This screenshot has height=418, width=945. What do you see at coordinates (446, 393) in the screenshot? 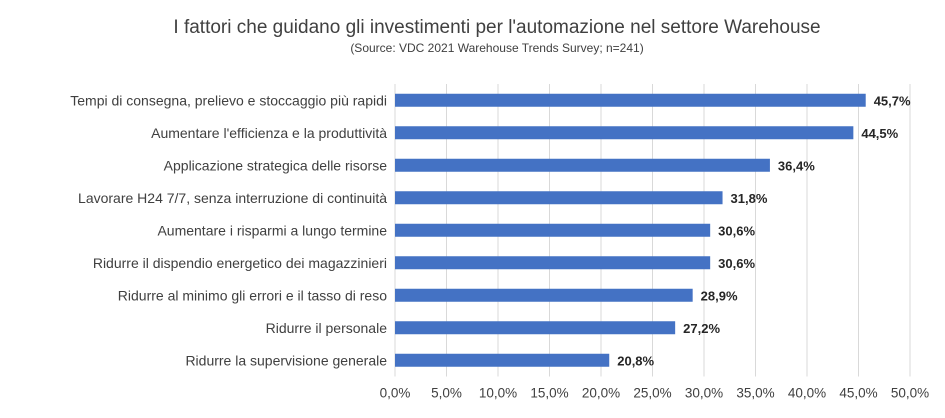
I see `x-tick-label: 5,0%` at bounding box center [446, 393].